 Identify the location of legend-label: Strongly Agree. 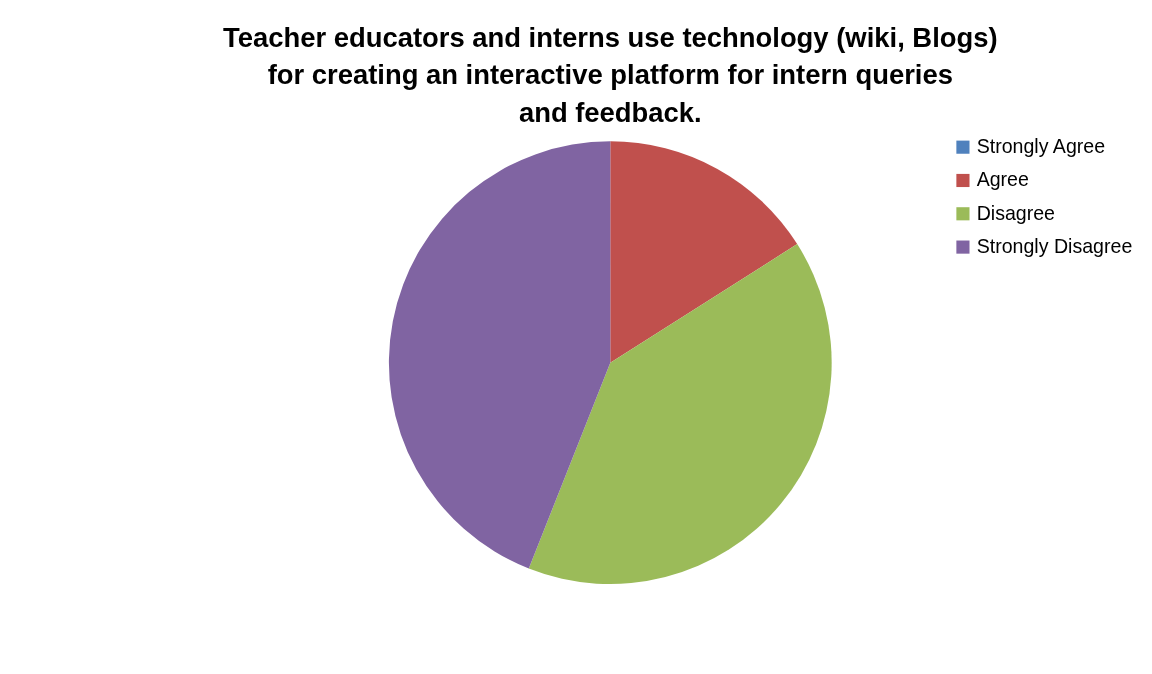
(1041, 146).